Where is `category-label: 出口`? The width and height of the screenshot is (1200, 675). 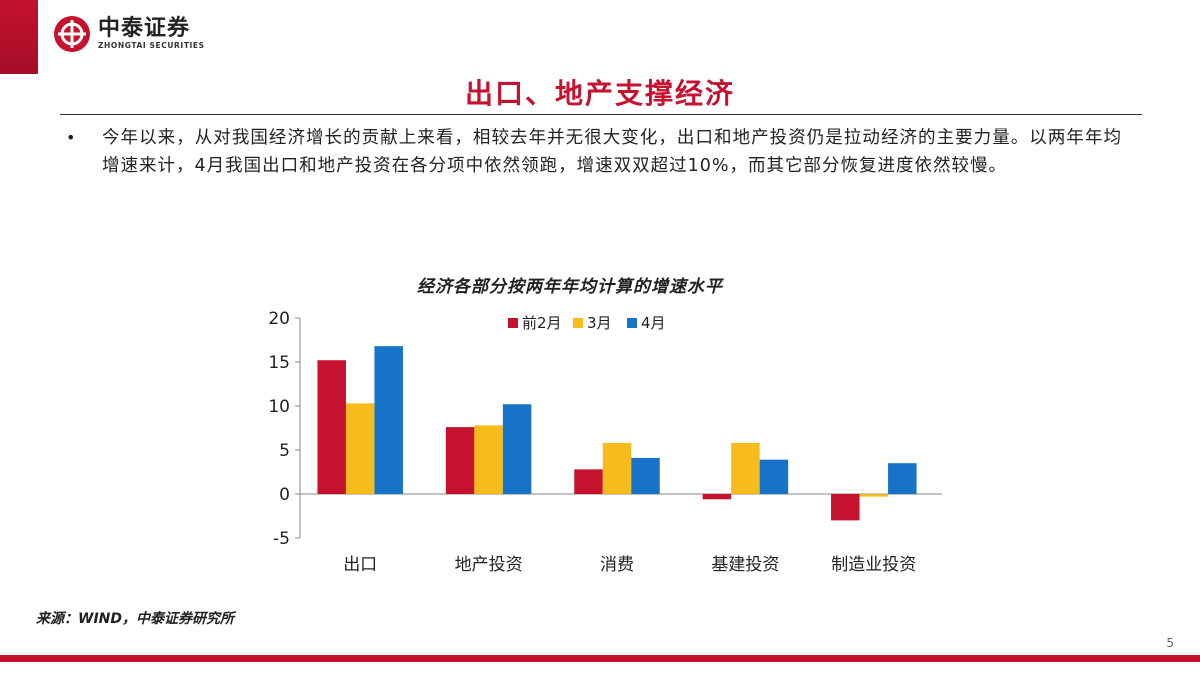 category-label: 出口 is located at coordinates (360, 565).